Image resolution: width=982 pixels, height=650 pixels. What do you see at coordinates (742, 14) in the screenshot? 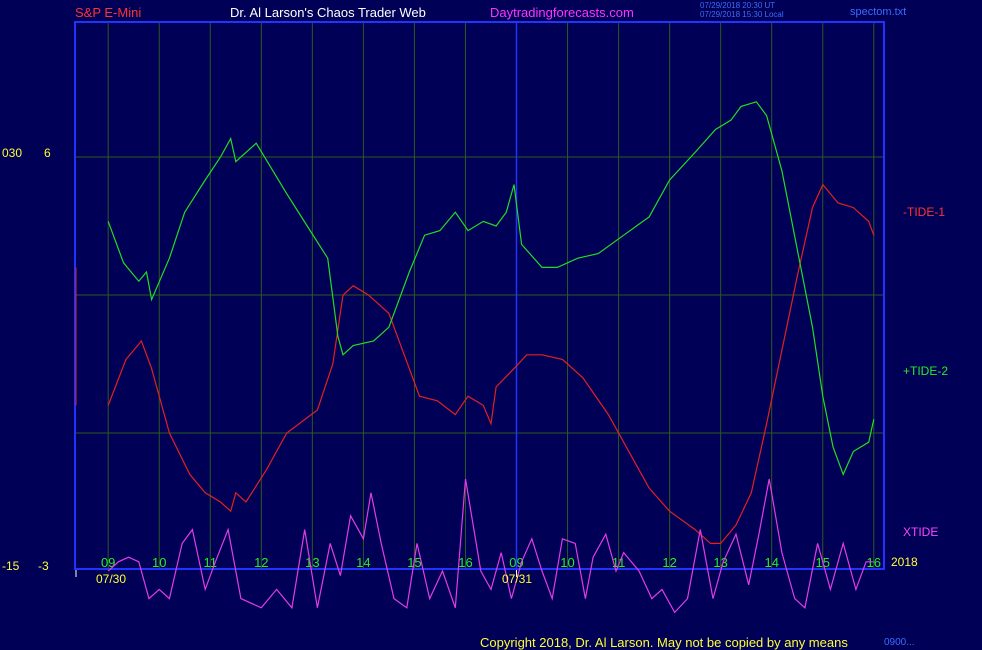
I see `timestamp-local: 07/29/2018 15:30 Local` at bounding box center [742, 14].